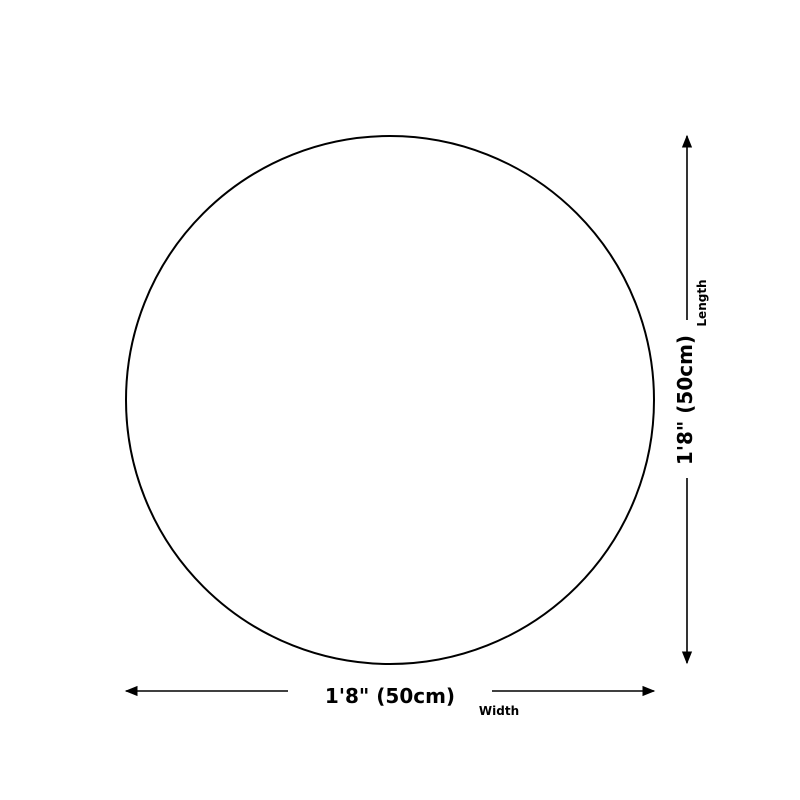 The image size is (800, 800). Describe the element at coordinates (390, 696) in the screenshot. I see `width-dimension-text: 1'8" (50cm)` at that location.